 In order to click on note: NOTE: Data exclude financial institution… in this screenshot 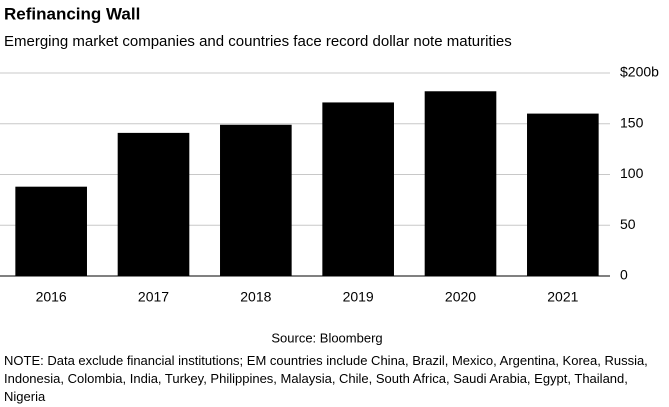, I will do `click(326, 378)`.